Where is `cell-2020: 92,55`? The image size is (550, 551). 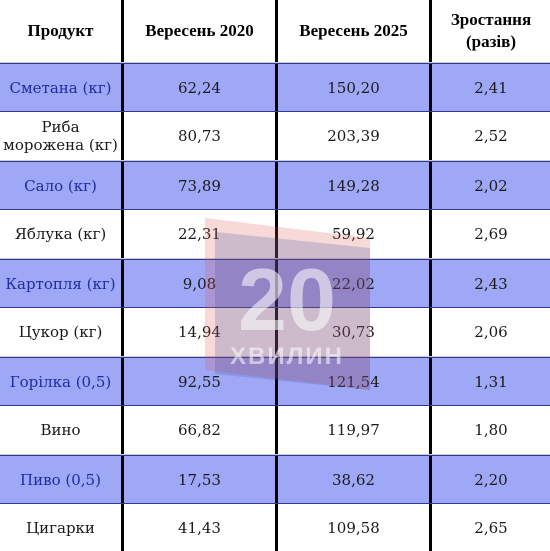 cell-2020: 92,55 is located at coordinates (201, 381).